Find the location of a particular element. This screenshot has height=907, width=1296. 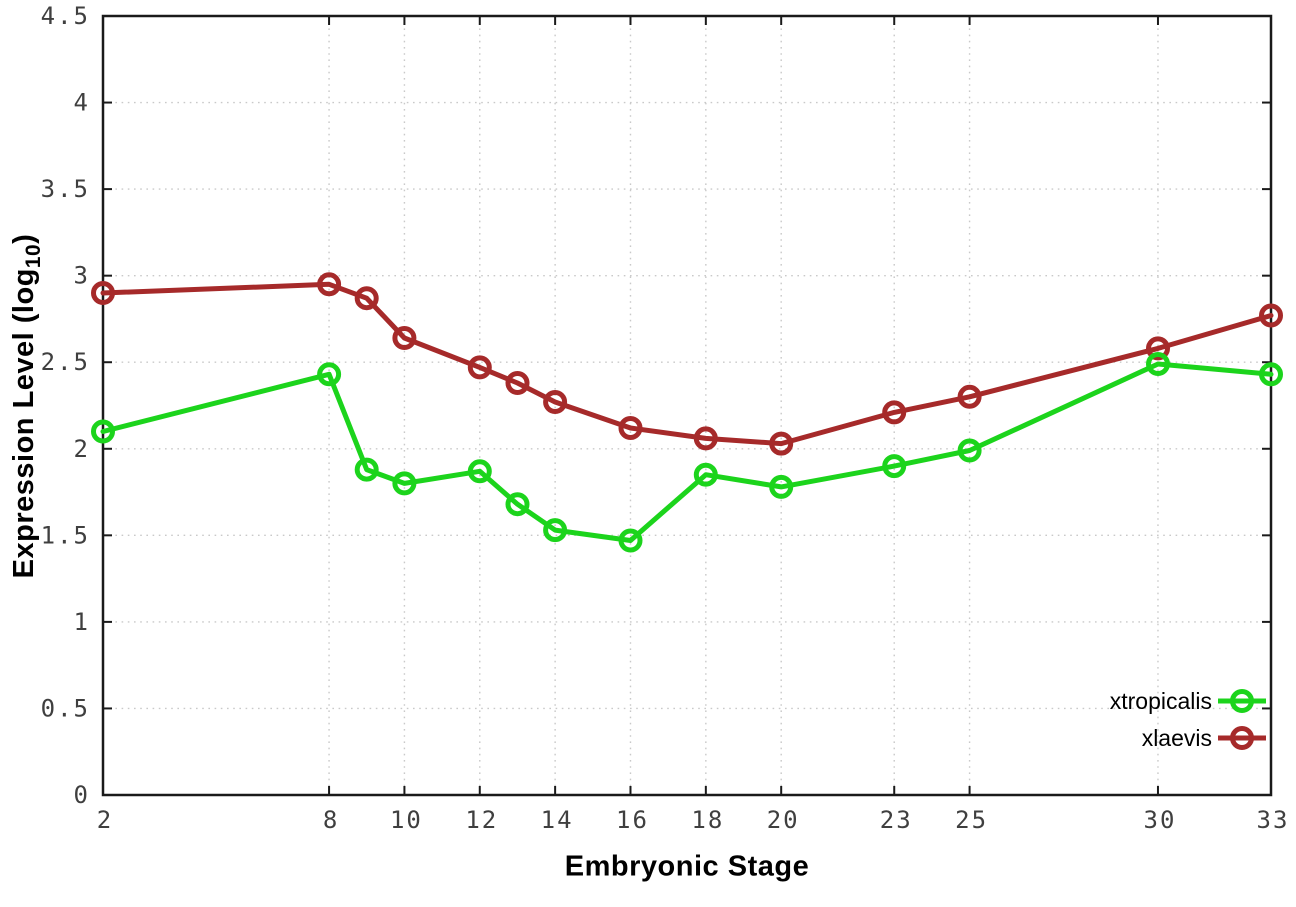

y-axis-title-text: Expression Level (log is located at coordinates (24, 423).